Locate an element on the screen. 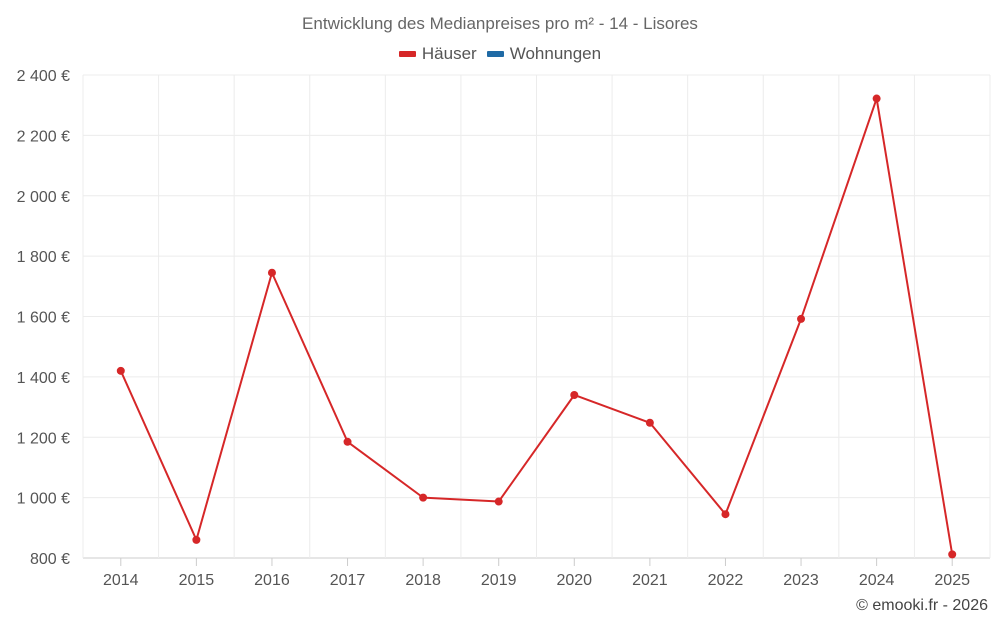 This screenshot has width=1000, height=625. legend-swatch-apartments is located at coordinates (495, 54).